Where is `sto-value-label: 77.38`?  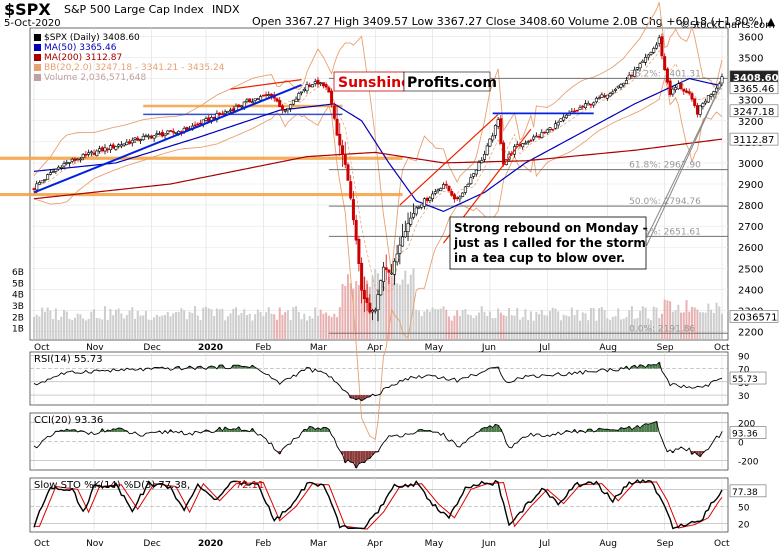 sto-value-label: 77.38 is located at coordinates (745, 493).